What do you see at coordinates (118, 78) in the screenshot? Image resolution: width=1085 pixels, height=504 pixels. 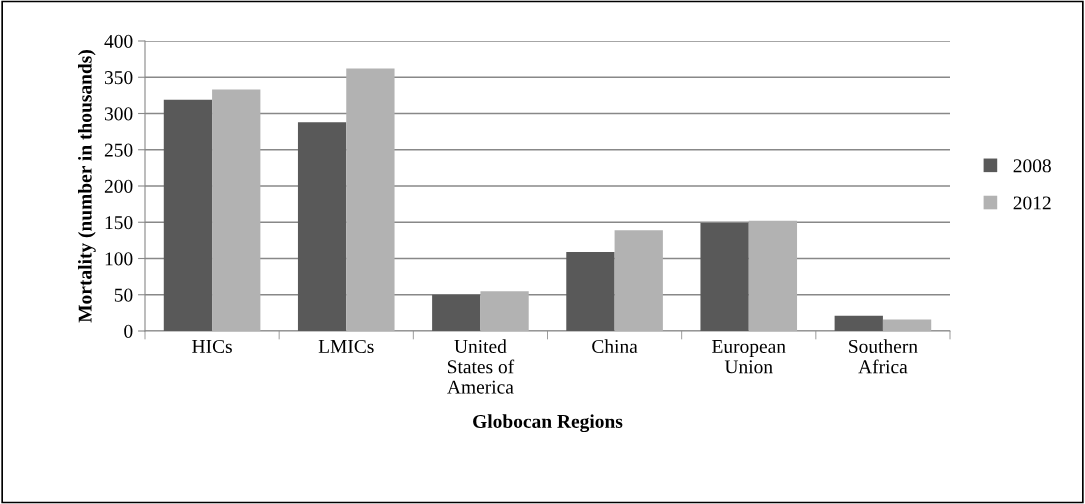 I see `y-tick-label: 350` at bounding box center [118, 78].